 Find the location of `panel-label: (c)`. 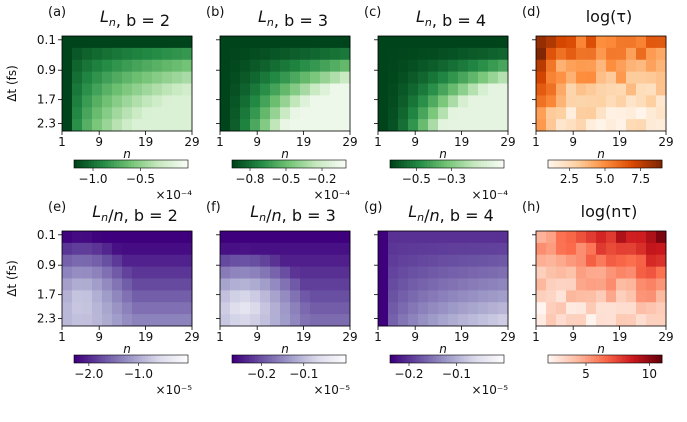

panel-label: (c) is located at coordinates (372, 12).